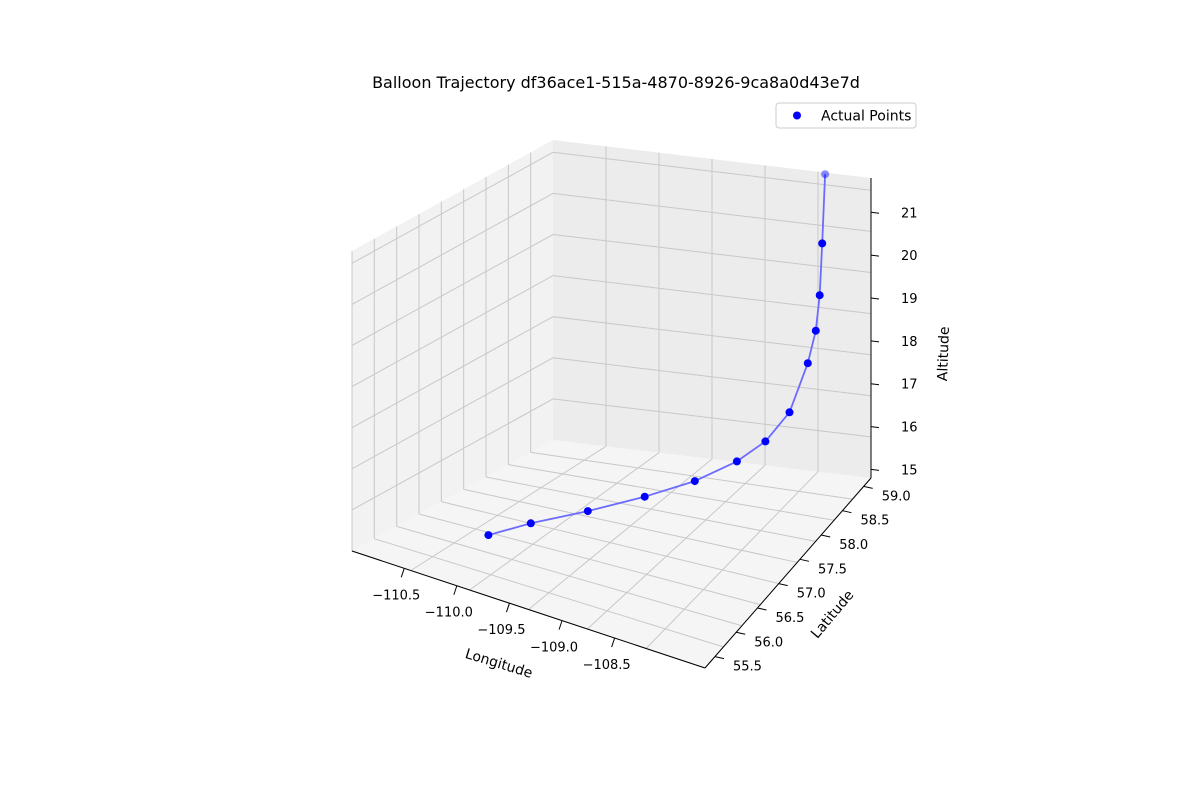 This screenshot has width=1200, height=800. I want to click on x-tick-label: −110.0, so click(449, 613).